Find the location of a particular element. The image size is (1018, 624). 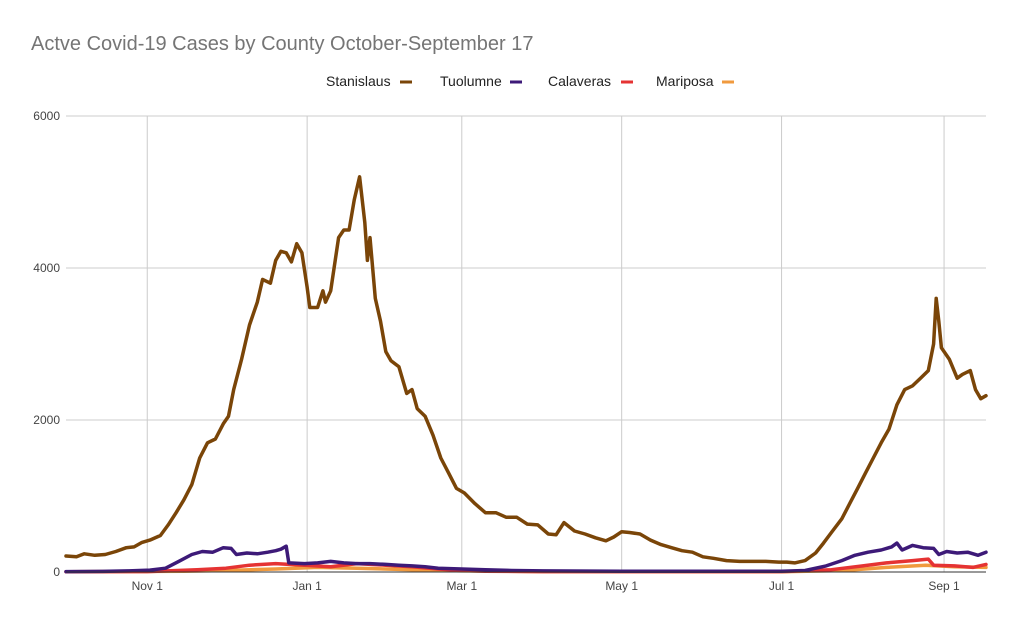

legend-label-calaveras: Calaveras is located at coordinates (579, 81).